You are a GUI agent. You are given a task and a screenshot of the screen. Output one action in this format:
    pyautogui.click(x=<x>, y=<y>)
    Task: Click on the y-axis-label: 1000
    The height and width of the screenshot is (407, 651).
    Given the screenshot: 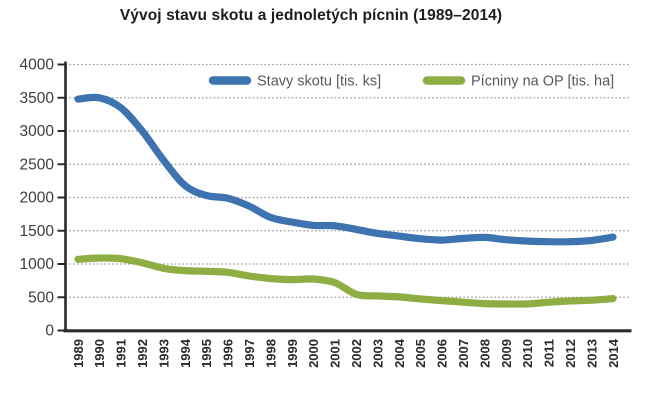 What is the action you would take?
    pyautogui.click(x=37, y=264)
    